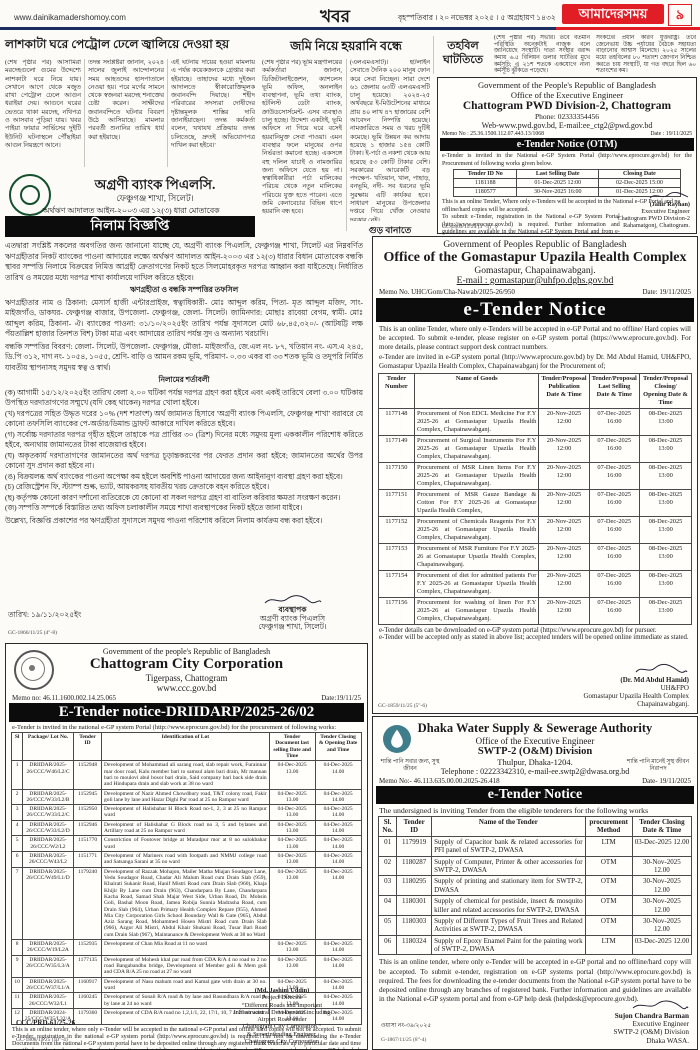  Describe the element at coordinates (17, 966) in the screenshot. I see `table-cell: 9` at that location.